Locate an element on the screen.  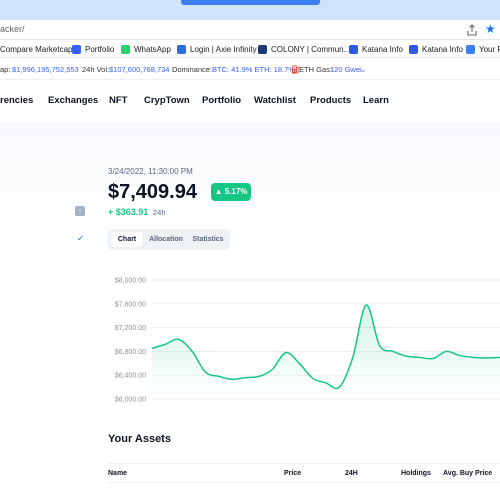
nav-item-exchanges: Exchanges is located at coordinates (73, 100).